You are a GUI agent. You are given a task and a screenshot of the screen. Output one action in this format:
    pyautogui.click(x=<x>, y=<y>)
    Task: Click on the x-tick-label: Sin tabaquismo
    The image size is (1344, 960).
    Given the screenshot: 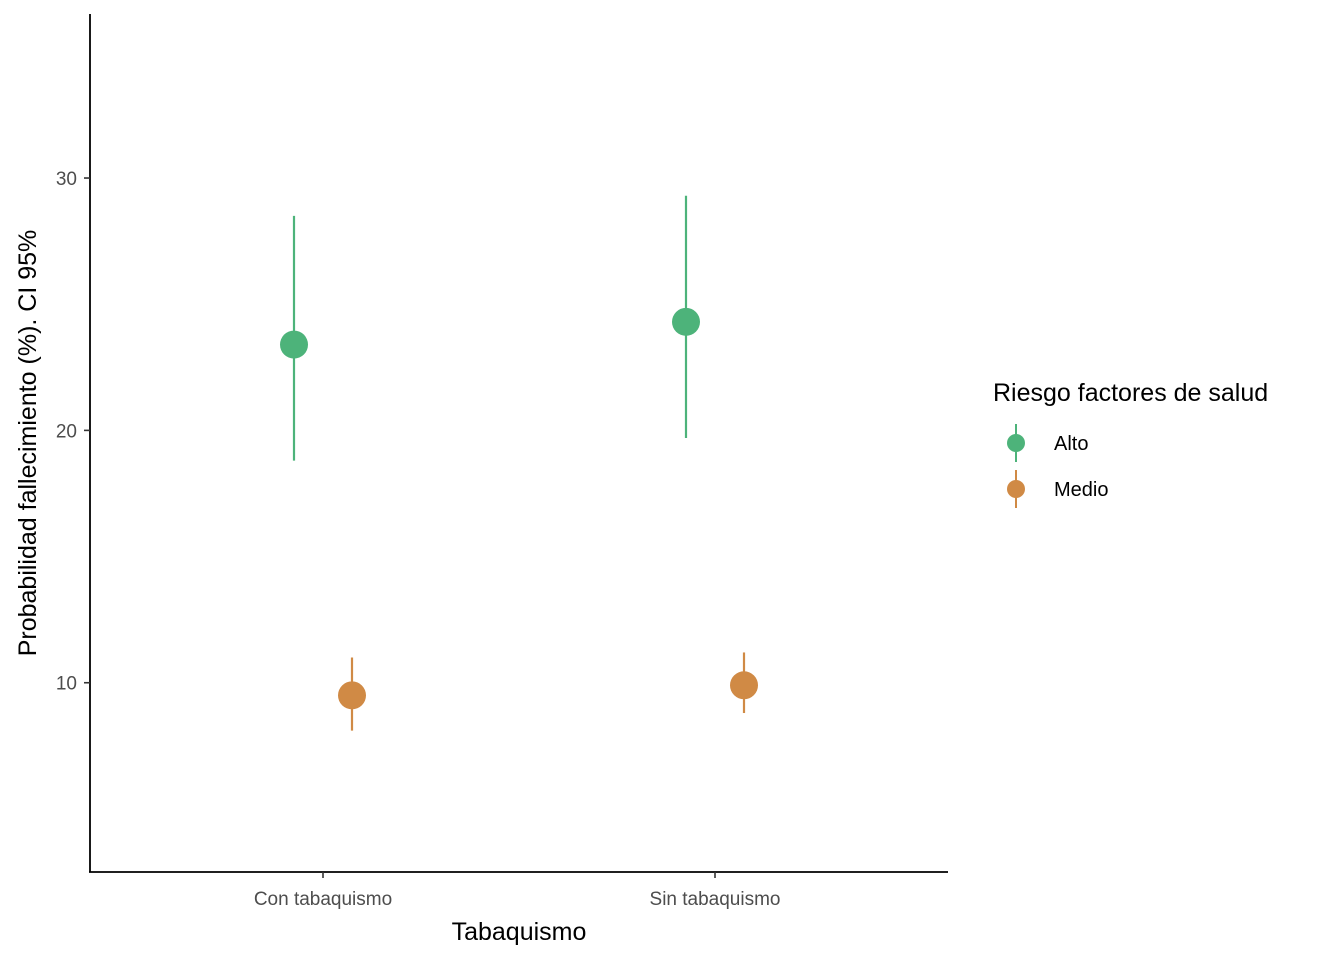 What is the action you would take?
    pyautogui.click(x=715, y=899)
    